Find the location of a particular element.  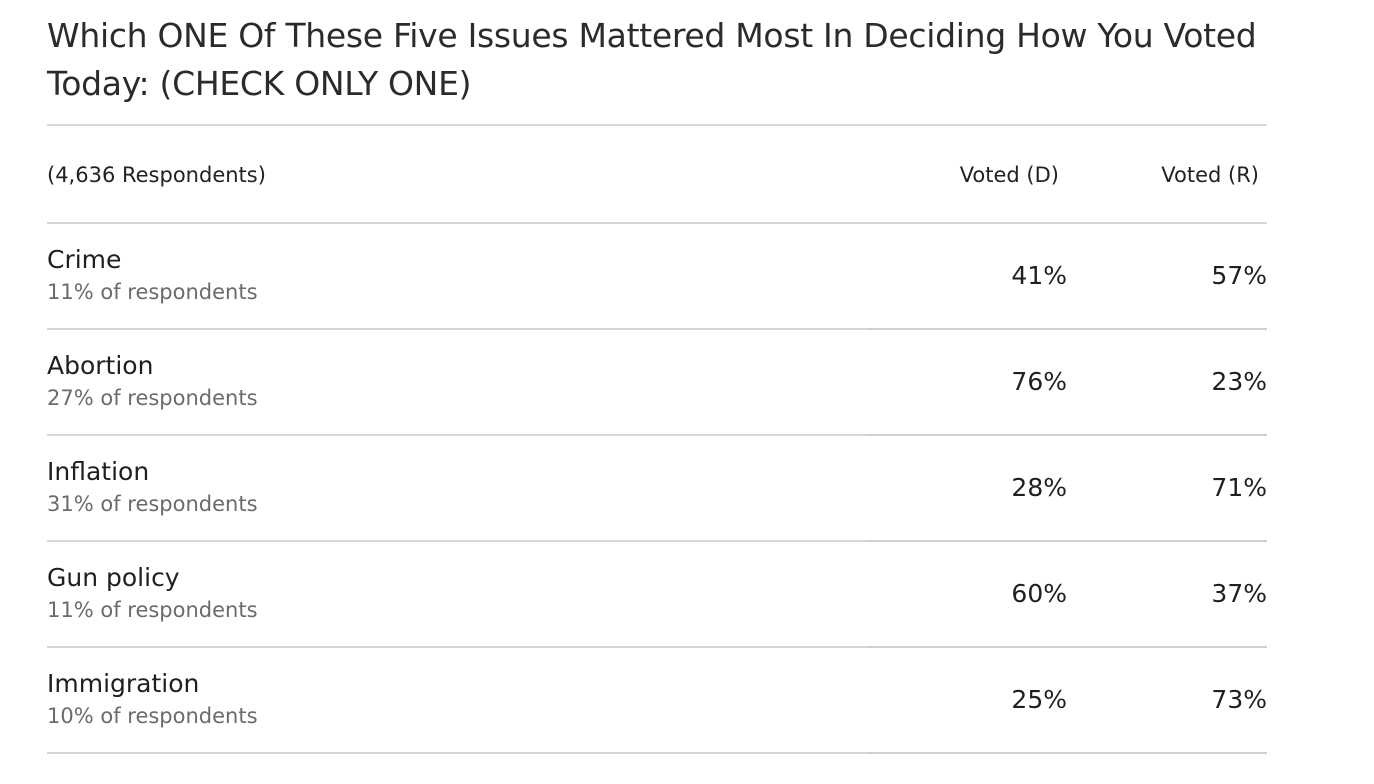

issue-share: 10% of respondents is located at coordinates (152, 716).